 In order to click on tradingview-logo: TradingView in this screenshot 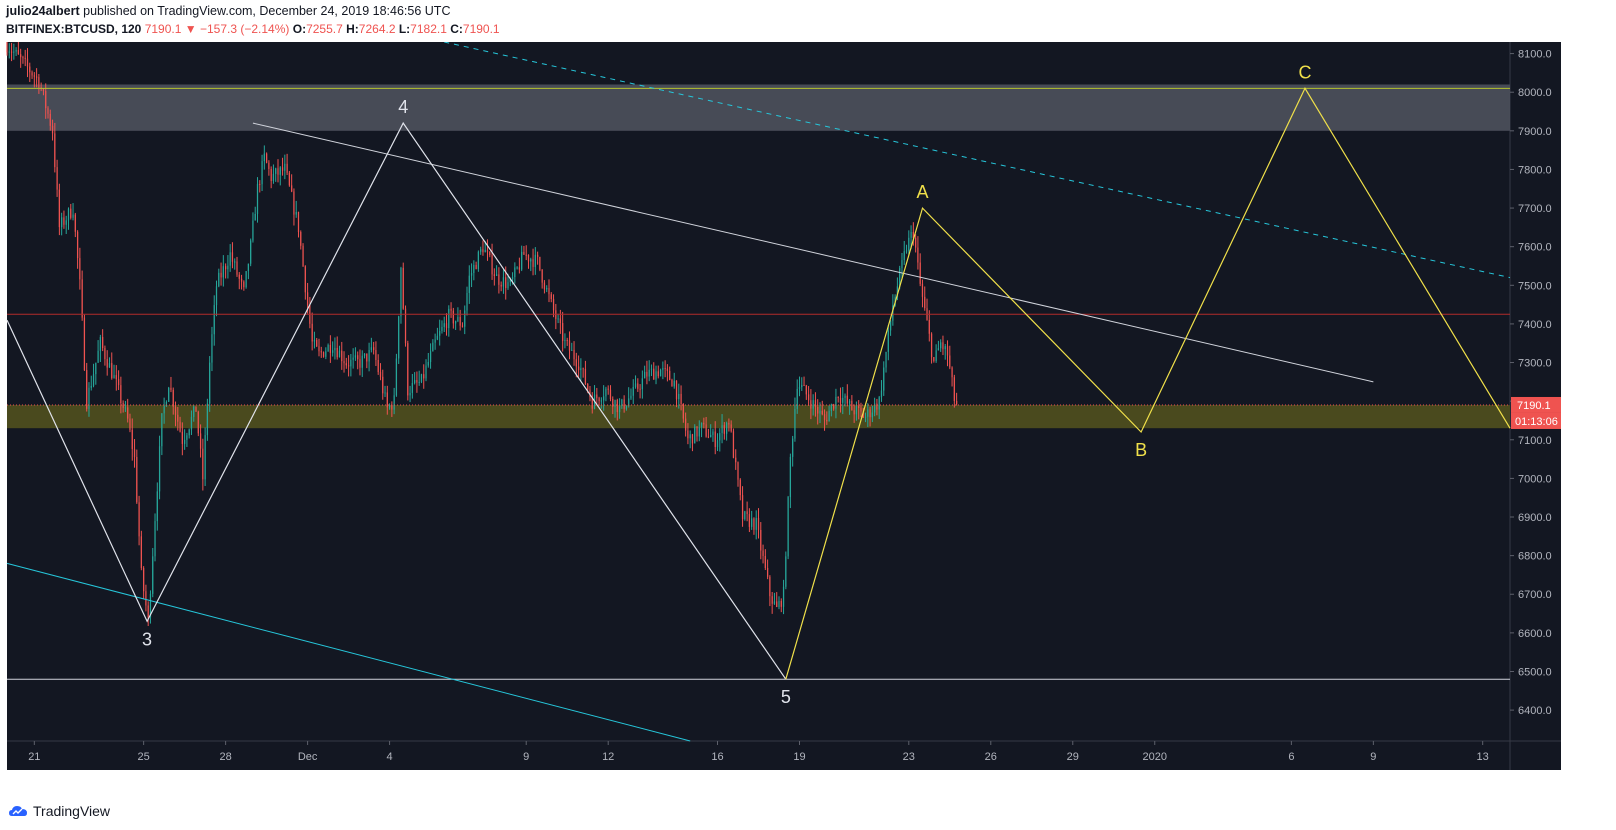, I will do `click(59, 811)`.